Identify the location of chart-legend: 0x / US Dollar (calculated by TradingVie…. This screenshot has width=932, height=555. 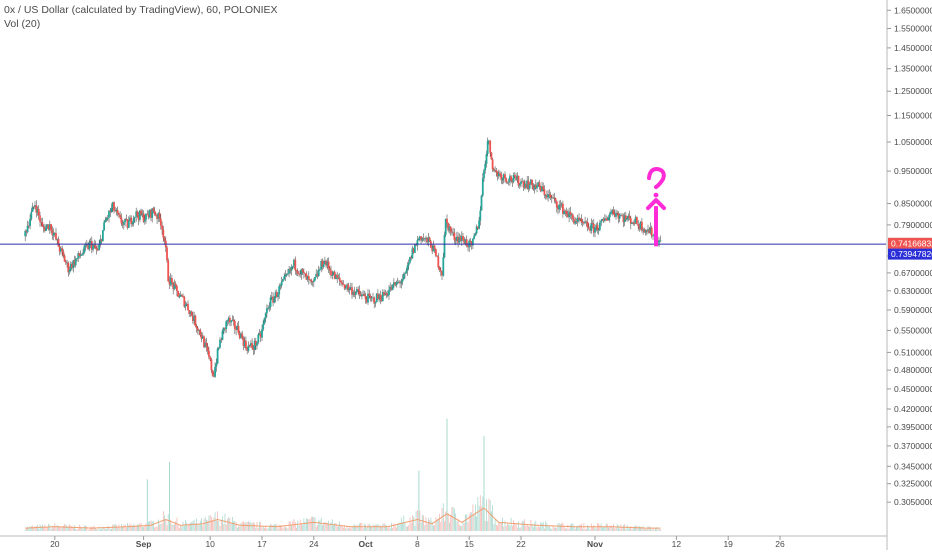
(141, 17).